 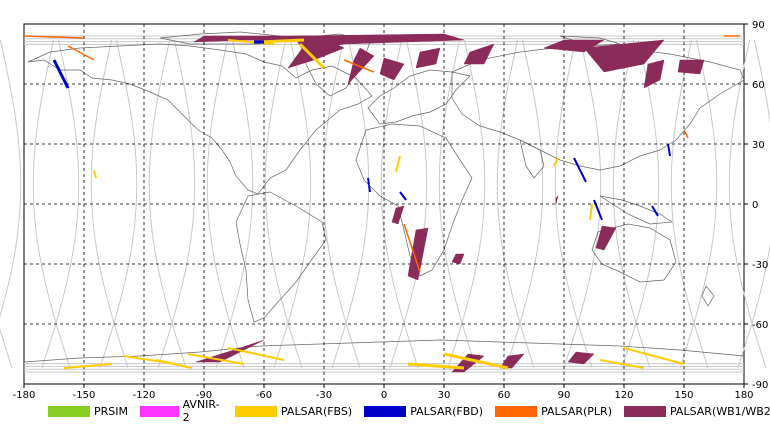 What do you see at coordinates (760, 265) in the screenshot?
I see `y-tick-label: -30` at bounding box center [760, 265].